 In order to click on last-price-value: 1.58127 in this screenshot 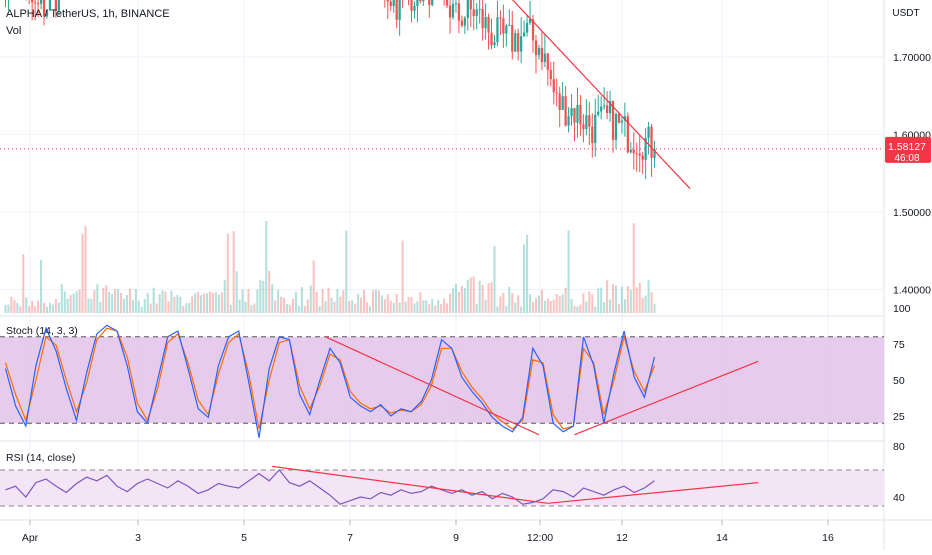, I will do `click(907, 147)`.